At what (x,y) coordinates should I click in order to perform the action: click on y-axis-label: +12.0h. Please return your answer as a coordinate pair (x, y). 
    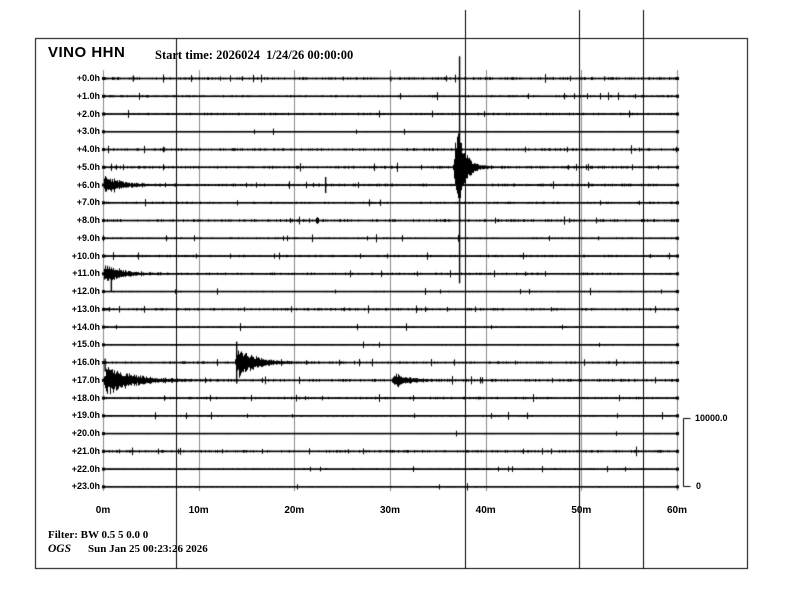
    Looking at the image, I should click on (85, 291).